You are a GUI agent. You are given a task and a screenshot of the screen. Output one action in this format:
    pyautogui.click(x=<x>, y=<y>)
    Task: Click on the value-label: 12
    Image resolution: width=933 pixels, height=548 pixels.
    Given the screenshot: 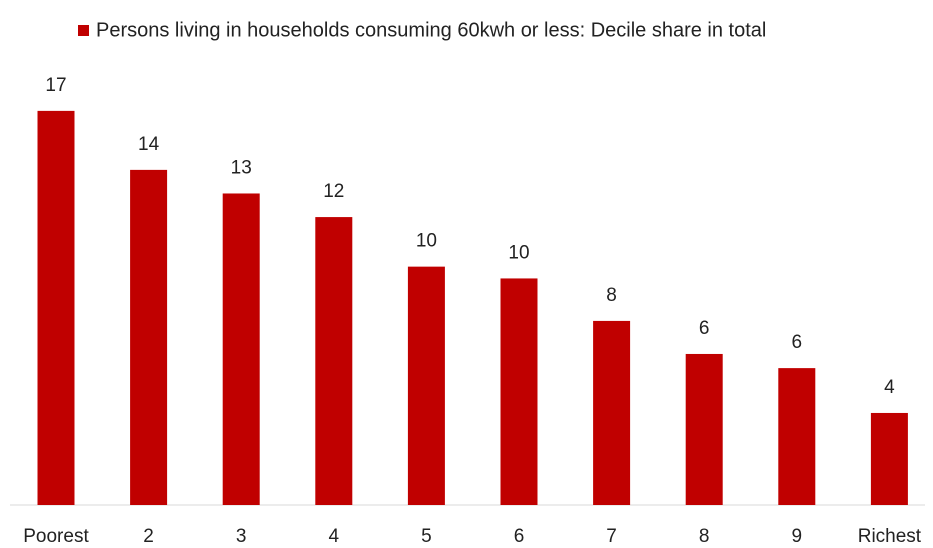 What is the action you would take?
    pyautogui.click(x=333, y=191)
    